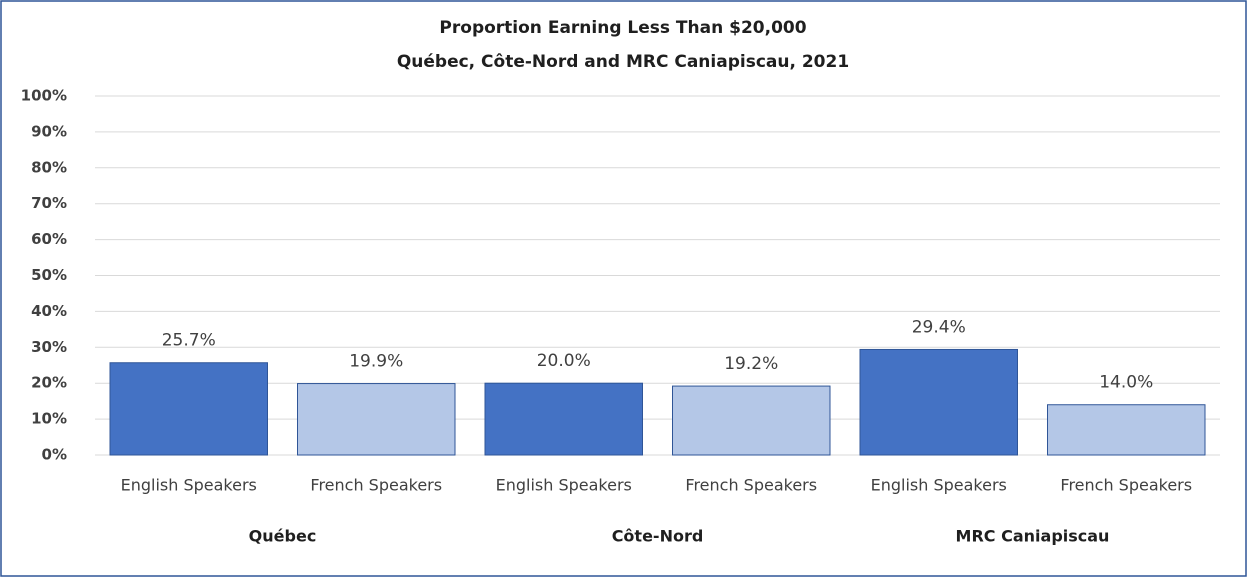 This screenshot has height=577, width=1247. What do you see at coordinates (622, 28) in the screenshot?
I see `chart-title: Proportion Earning Less Than $20,000` at bounding box center [622, 28].